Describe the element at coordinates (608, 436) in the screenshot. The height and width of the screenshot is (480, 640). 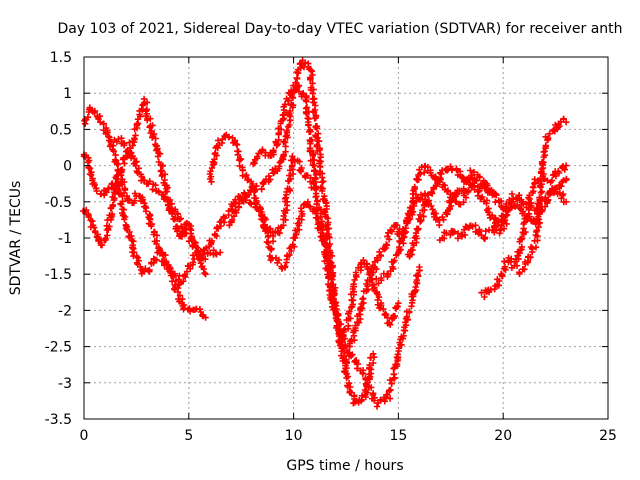
I see `x-tick-label: 25` at that location.